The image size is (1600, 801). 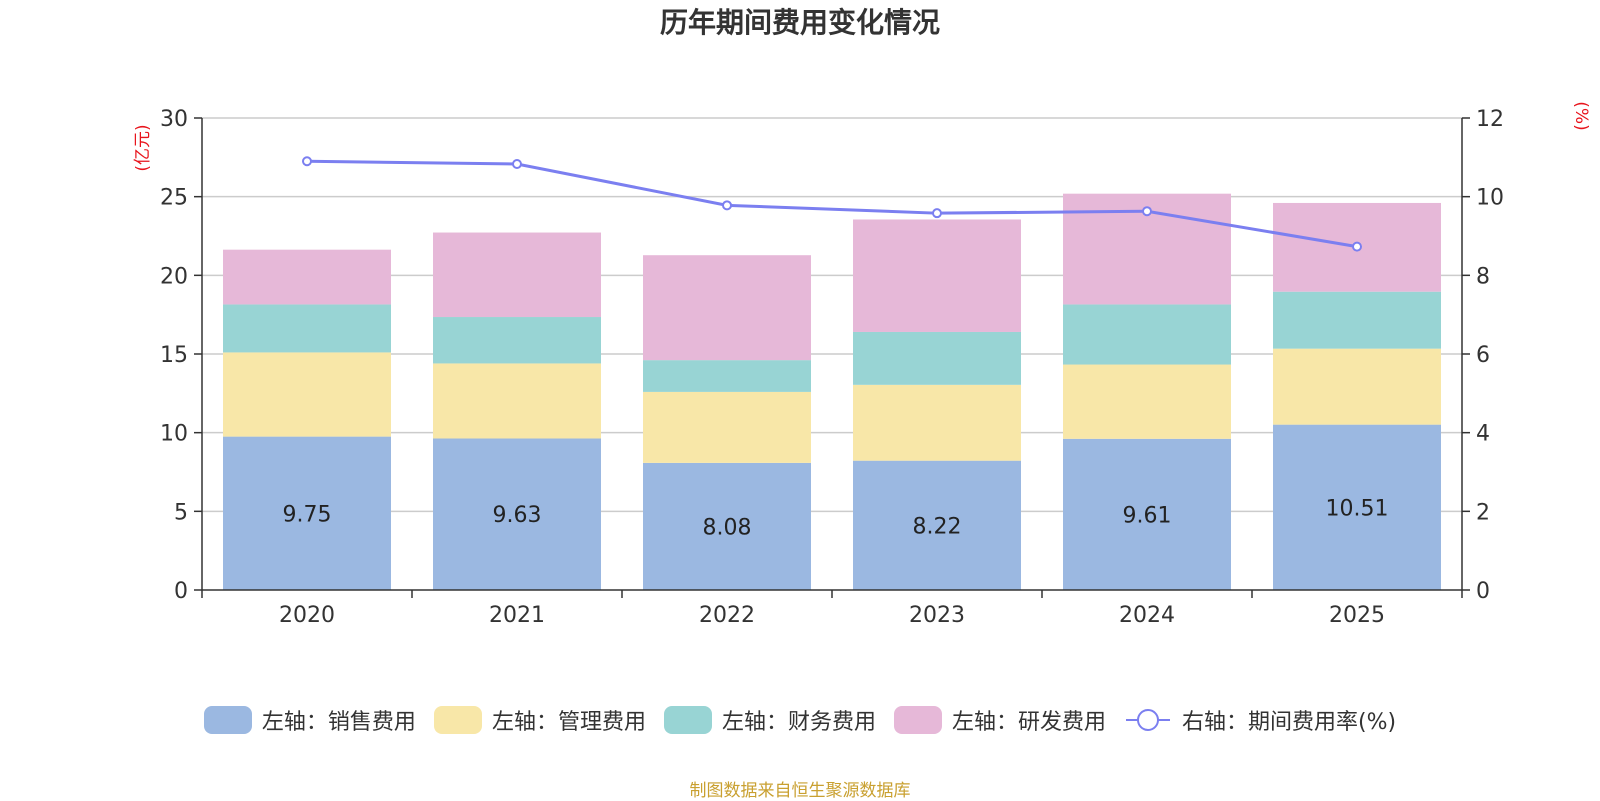 I want to click on right-axis-tick-label: 8, so click(x=1483, y=276).